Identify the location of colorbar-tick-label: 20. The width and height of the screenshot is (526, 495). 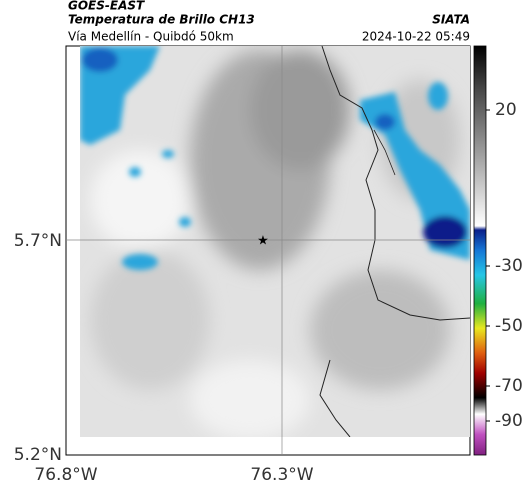
(506, 110).